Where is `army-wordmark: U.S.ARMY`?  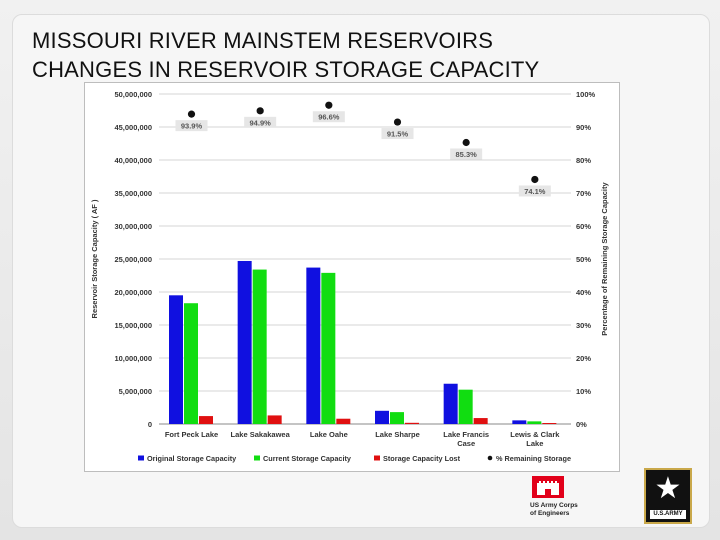
army-wordmark: U.S.ARMY is located at coordinates (668, 514).